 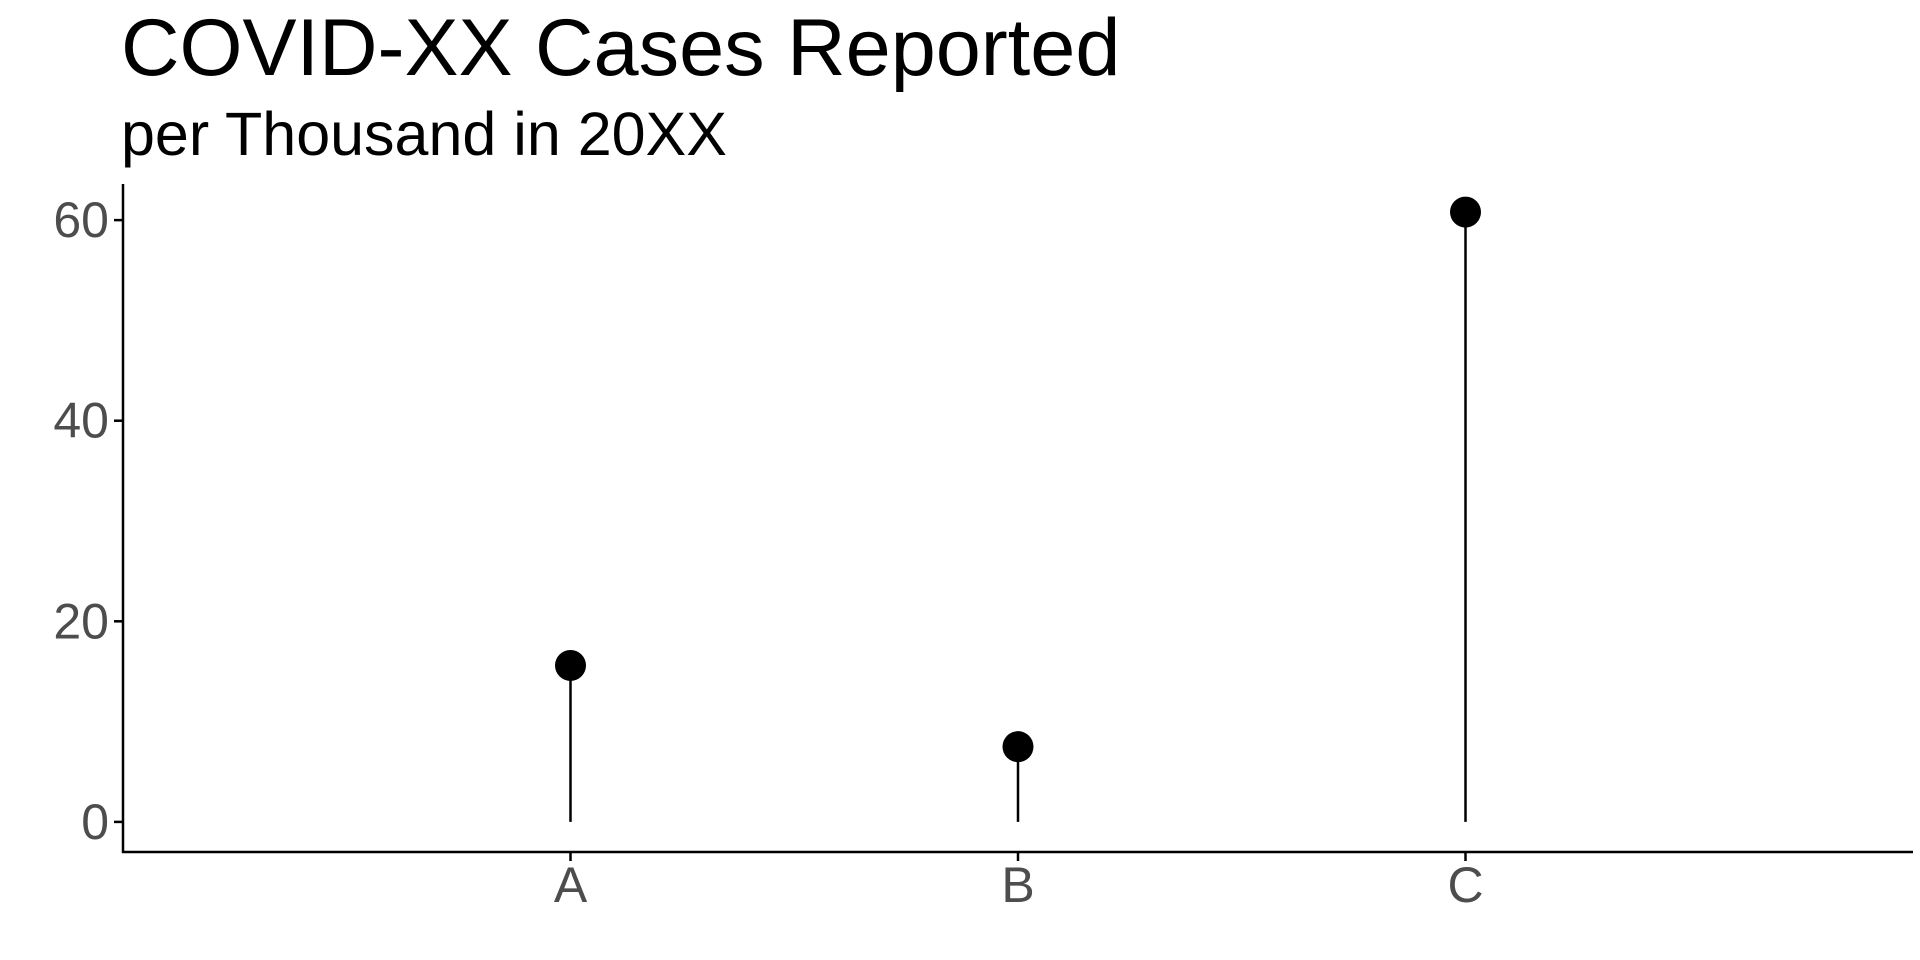 I want to click on y-axis: 0 20 40 60, so click(x=89, y=518).